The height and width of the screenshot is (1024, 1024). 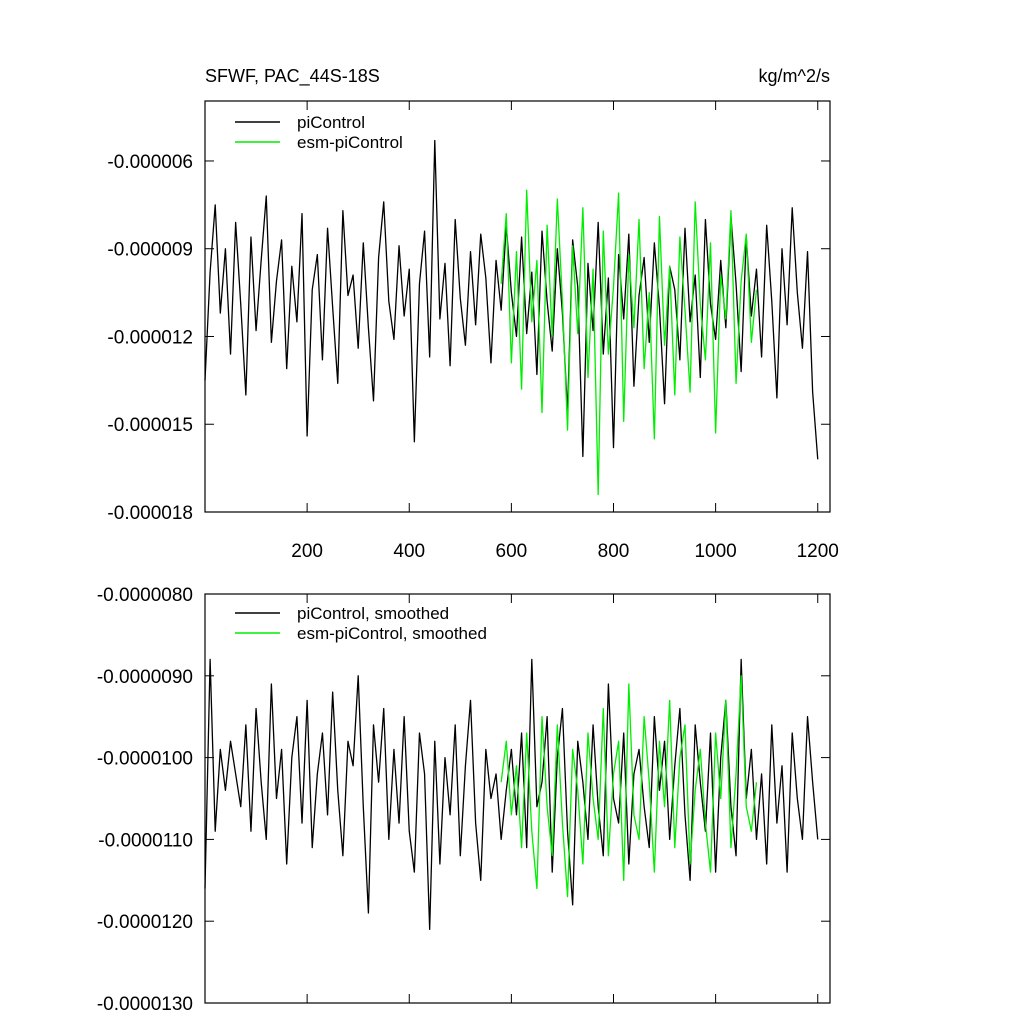 What do you see at coordinates (392, 633) in the screenshot?
I see `legend-label: esm-piControl, smoothed` at bounding box center [392, 633].